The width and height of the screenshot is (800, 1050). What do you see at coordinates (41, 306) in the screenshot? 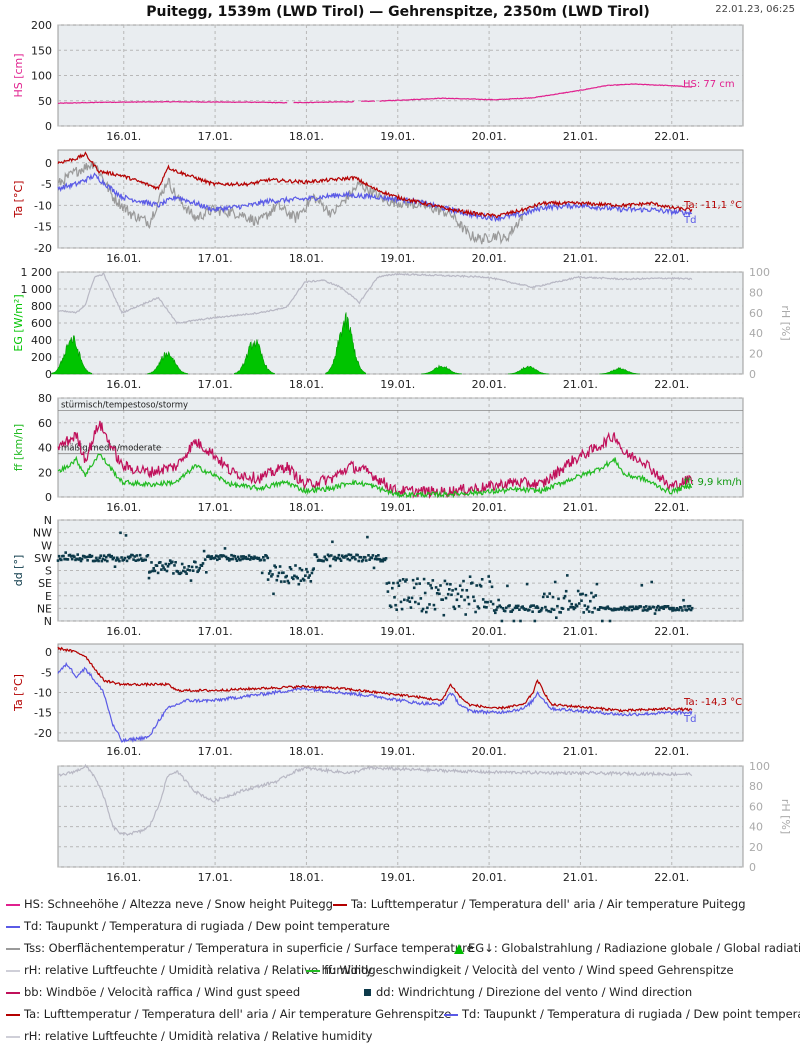
I see `y-tick-label: 800` at bounding box center [41, 306].